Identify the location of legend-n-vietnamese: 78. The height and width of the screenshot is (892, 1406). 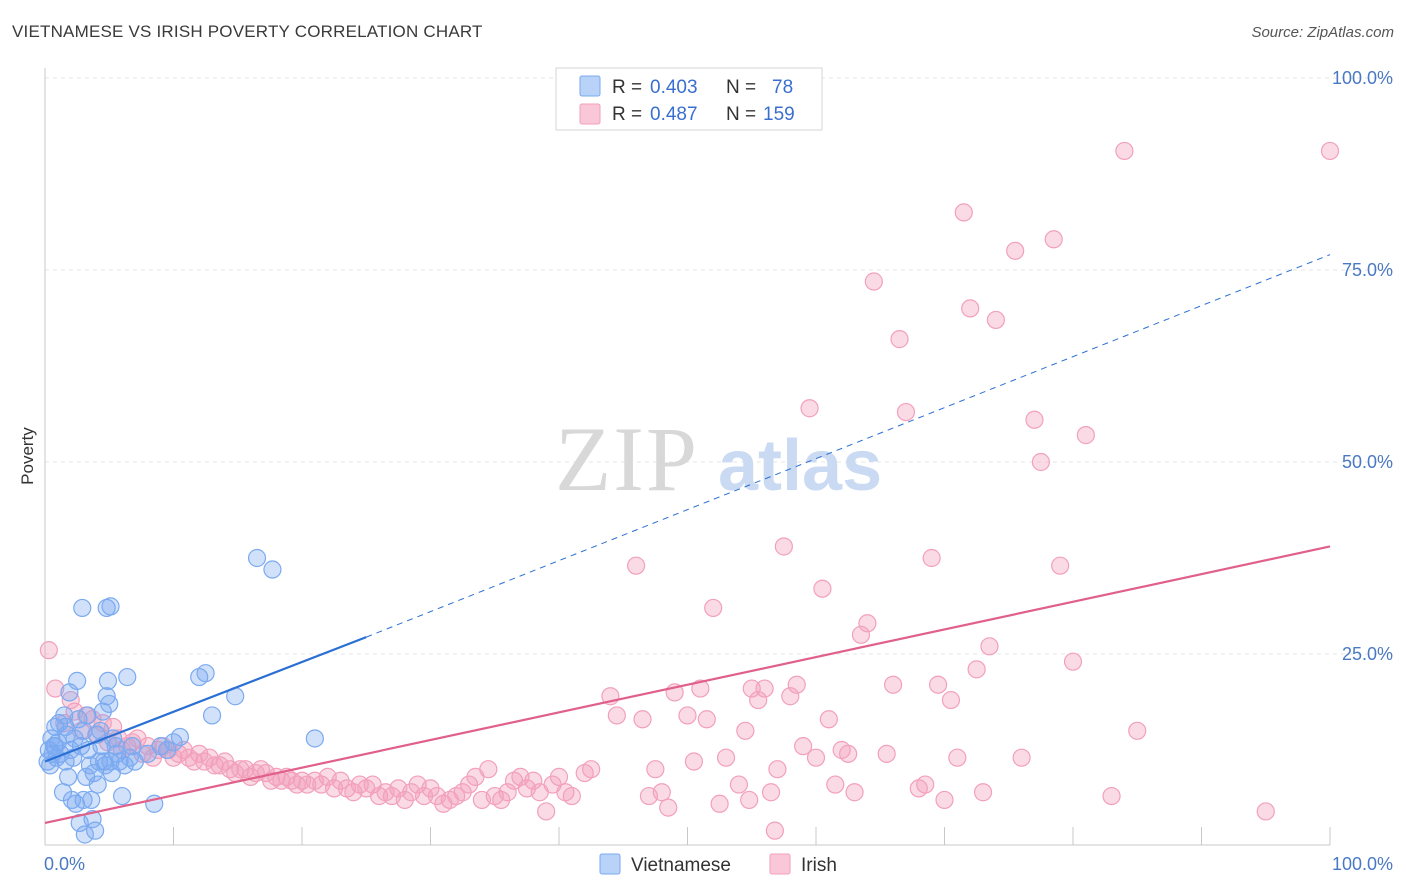
(782, 87).